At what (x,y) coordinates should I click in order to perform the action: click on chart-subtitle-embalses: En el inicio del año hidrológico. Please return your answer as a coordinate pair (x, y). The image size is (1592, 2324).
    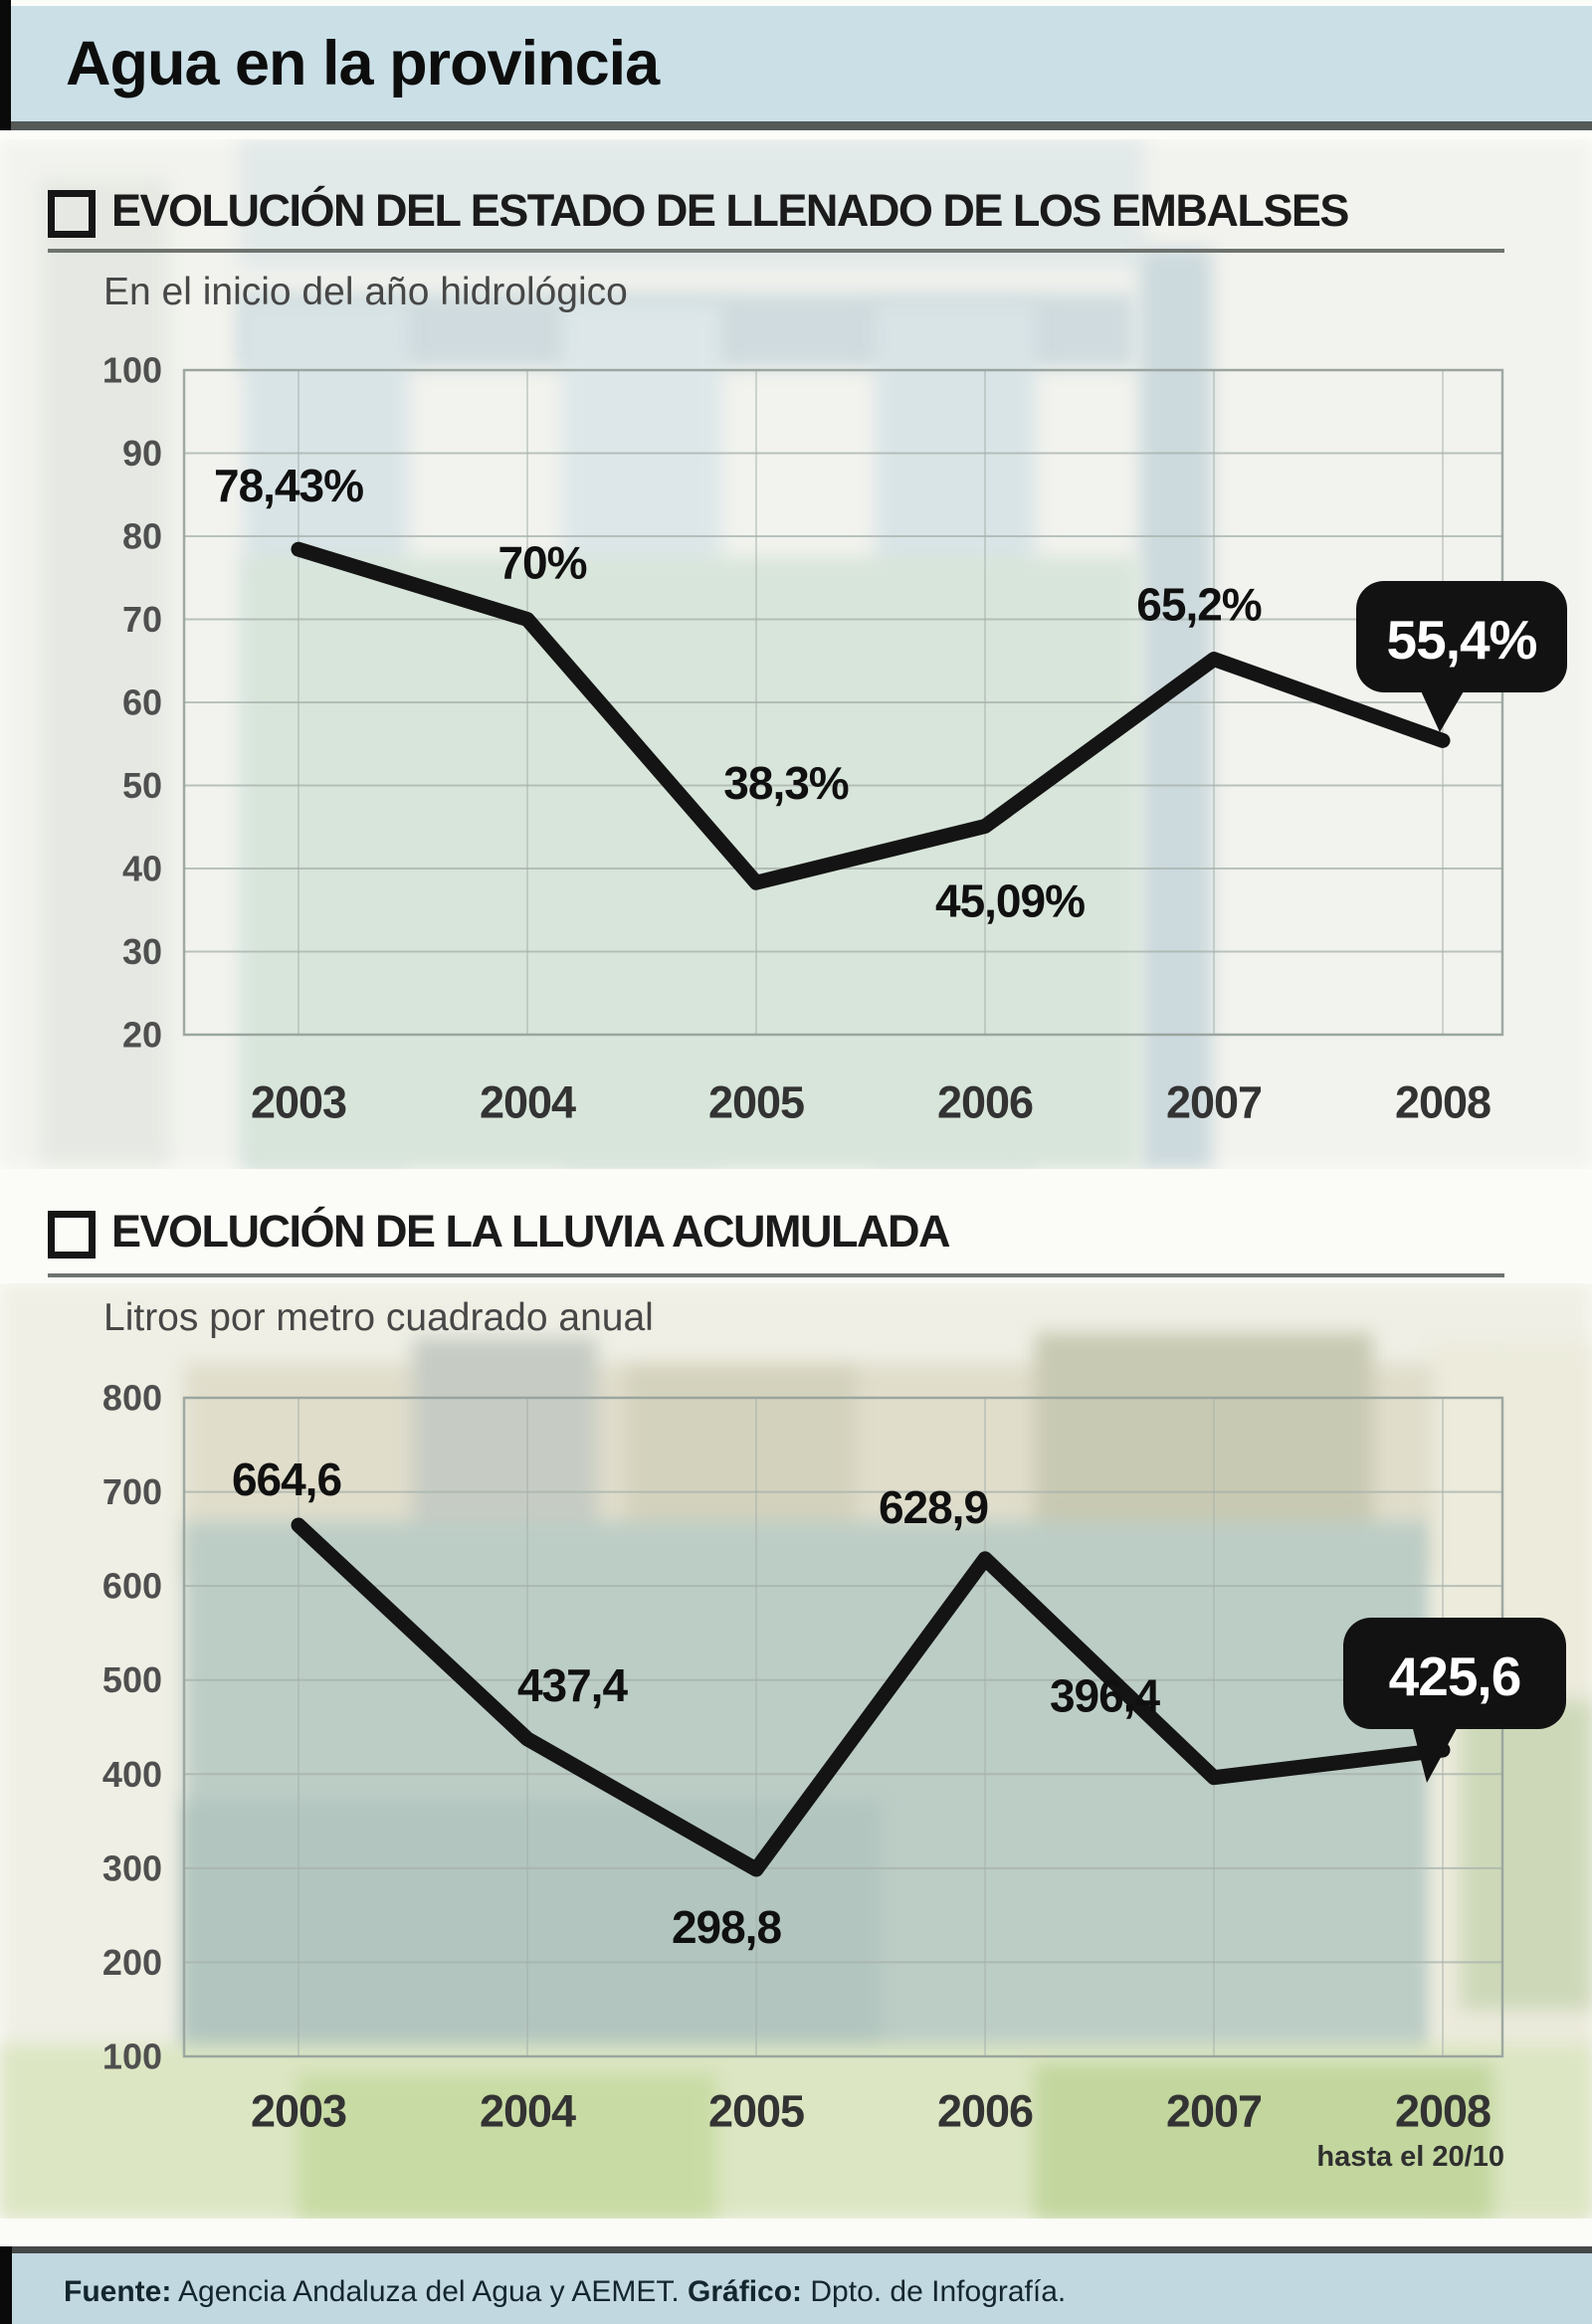
    Looking at the image, I should click on (365, 292).